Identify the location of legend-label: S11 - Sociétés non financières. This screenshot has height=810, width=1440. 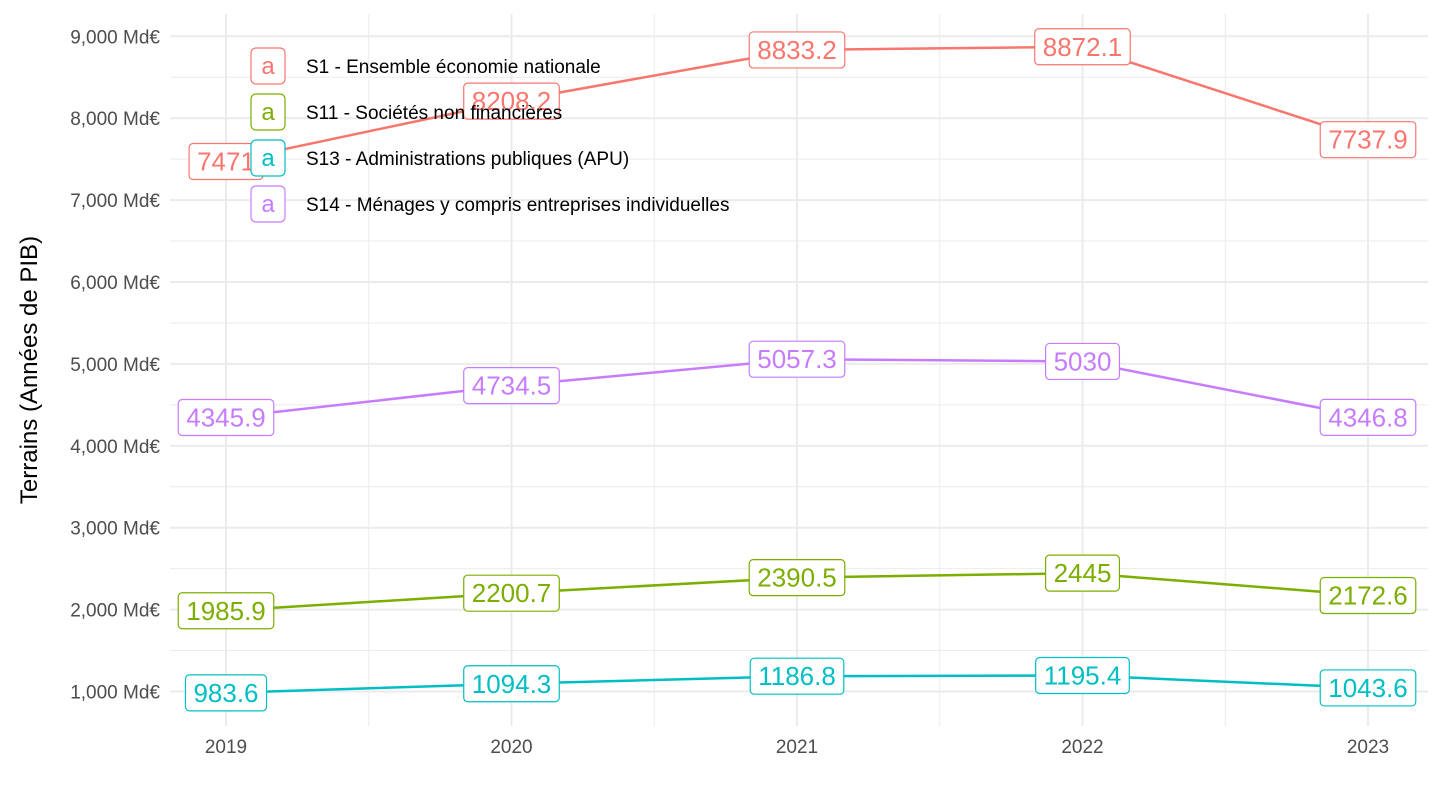
(434, 113).